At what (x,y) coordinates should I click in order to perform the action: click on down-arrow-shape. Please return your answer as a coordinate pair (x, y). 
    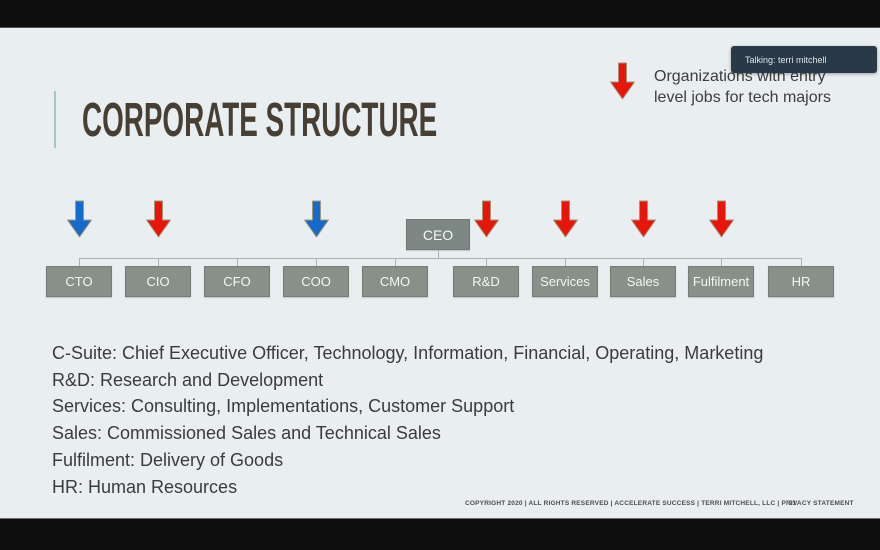
    Looking at the image, I should click on (622, 81).